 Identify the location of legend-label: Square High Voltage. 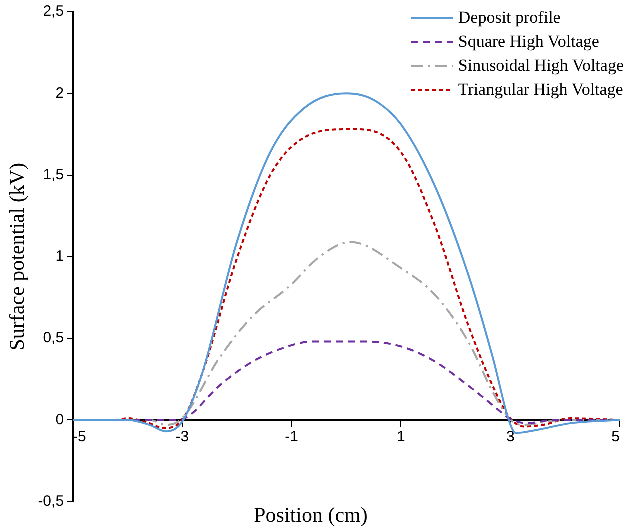
(529, 42).